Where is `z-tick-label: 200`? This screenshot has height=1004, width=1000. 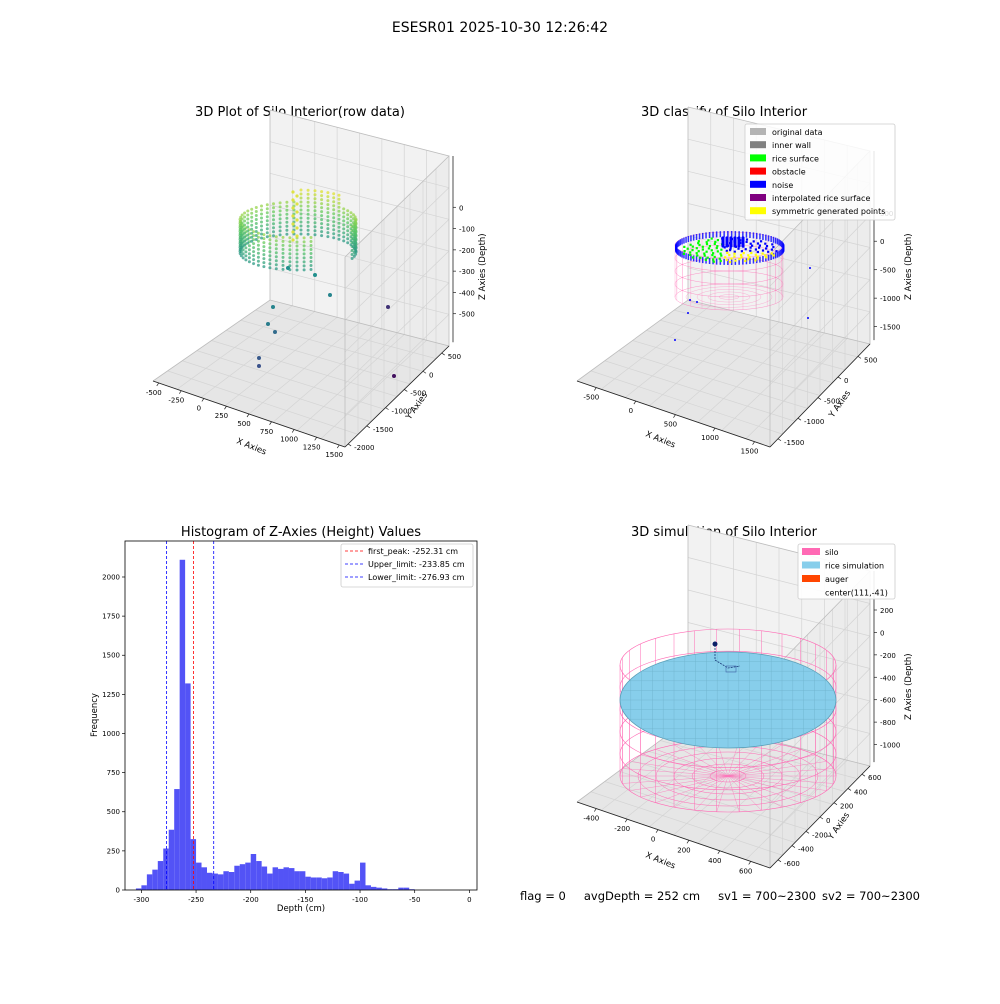
z-tick-label: 200 is located at coordinates (886, 611).